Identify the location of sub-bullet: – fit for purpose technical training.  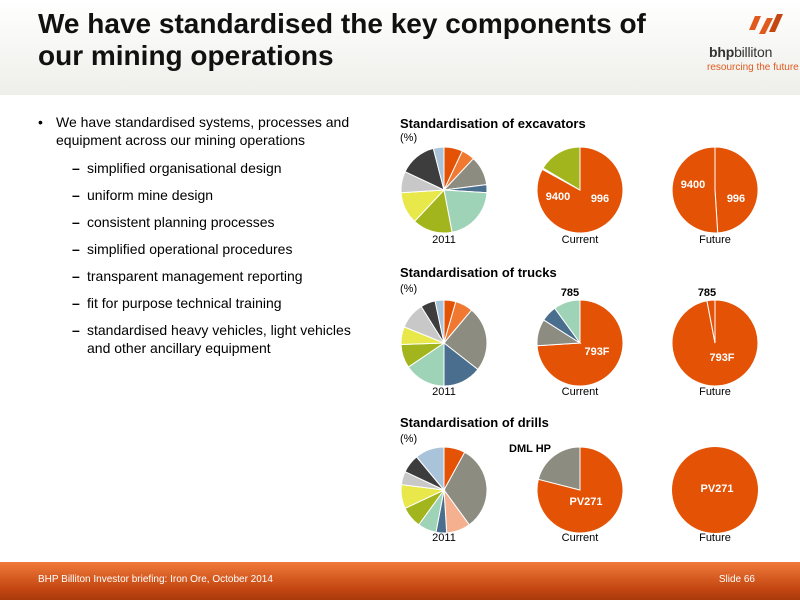
(225, 303).